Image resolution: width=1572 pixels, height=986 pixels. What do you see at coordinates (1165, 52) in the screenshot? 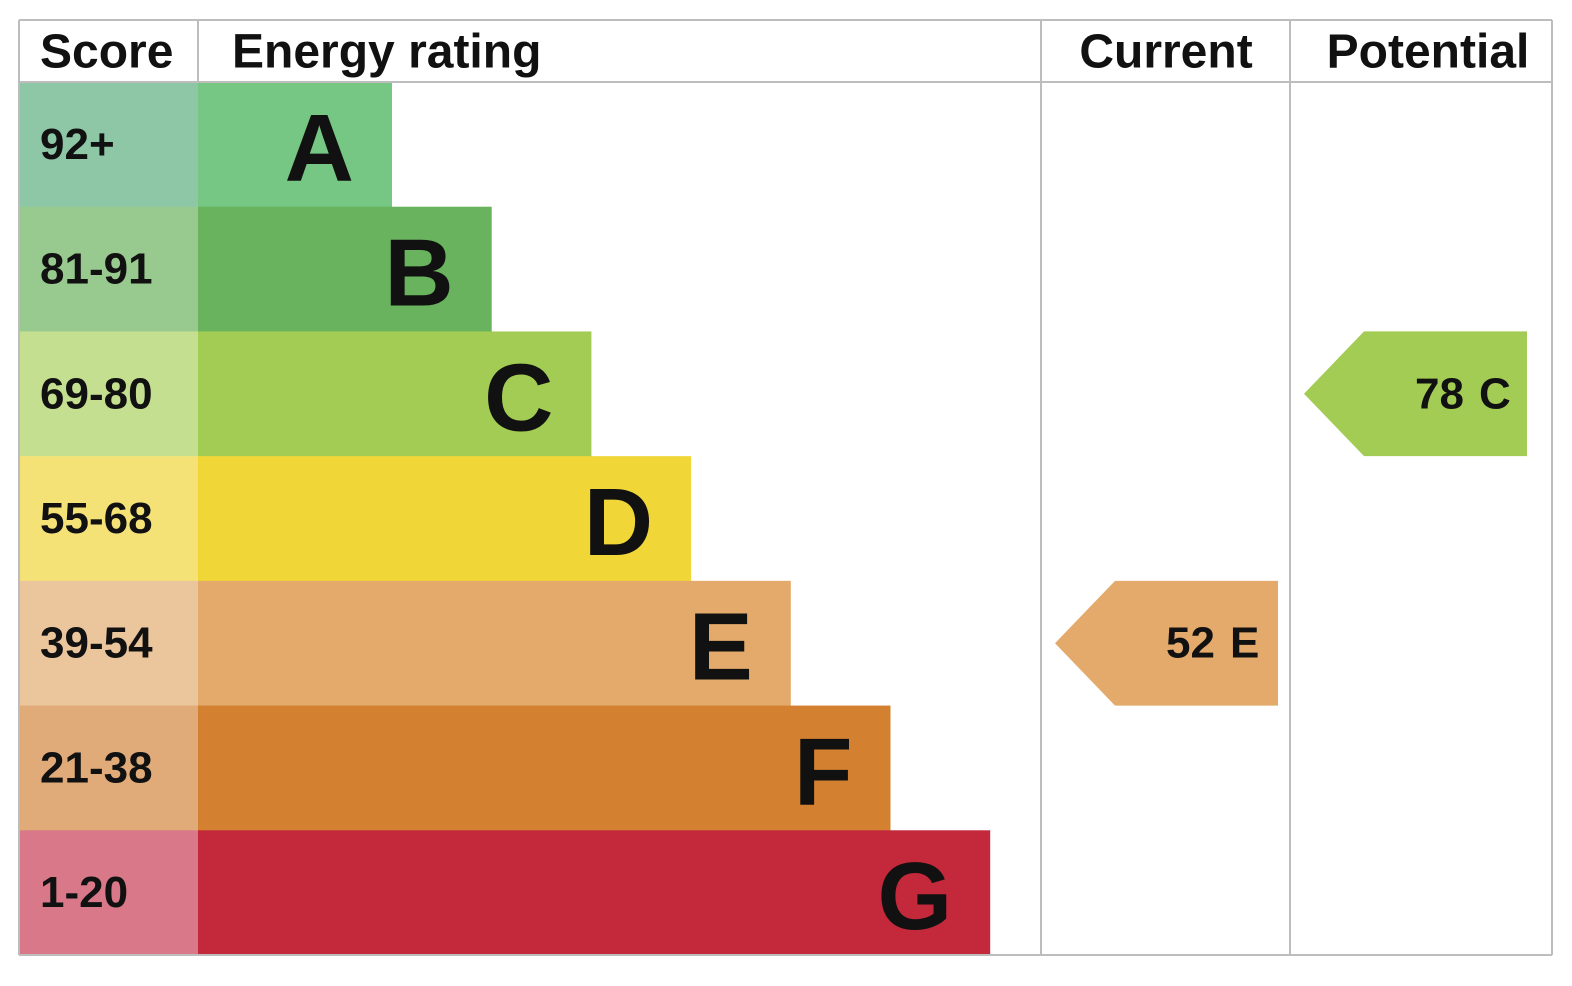
I see `header-current: Current` at bounding box center [1165, 52].